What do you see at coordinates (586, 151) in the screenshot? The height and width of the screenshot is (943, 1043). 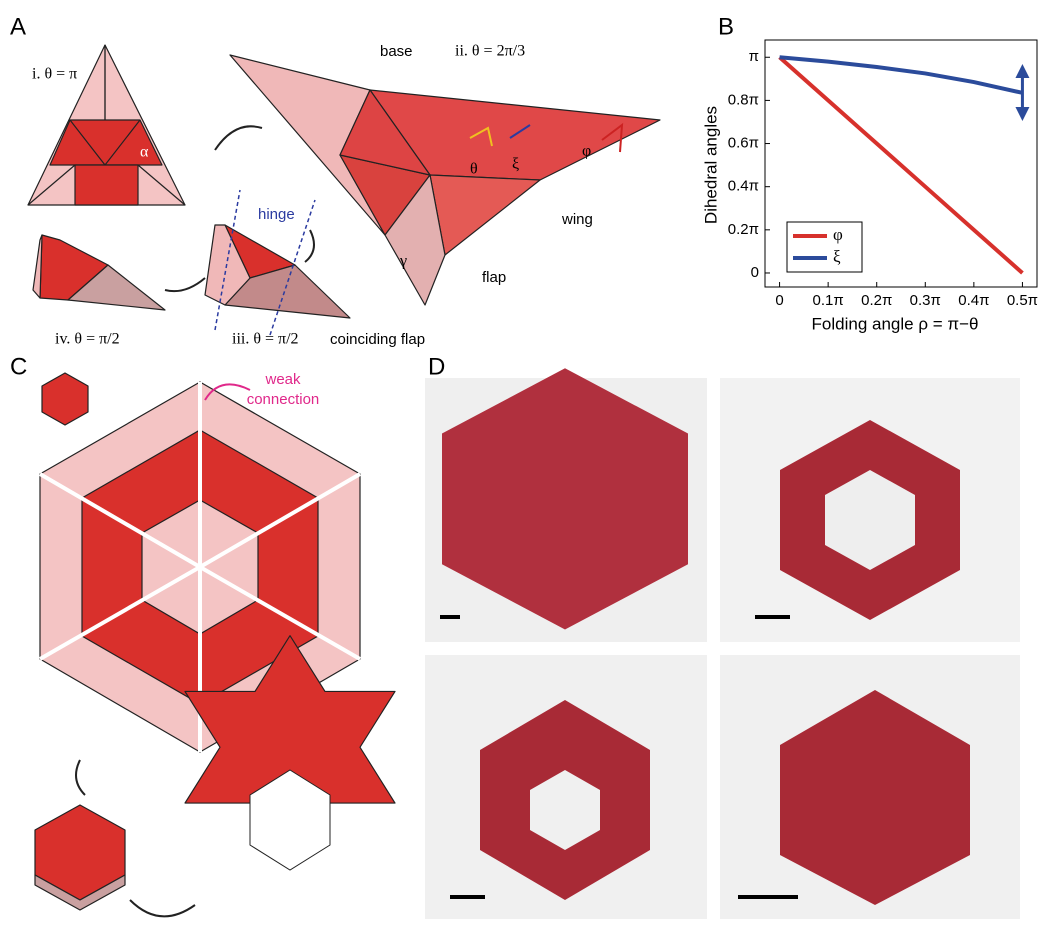 I see `label: φ` at bounding box center [586, 151].